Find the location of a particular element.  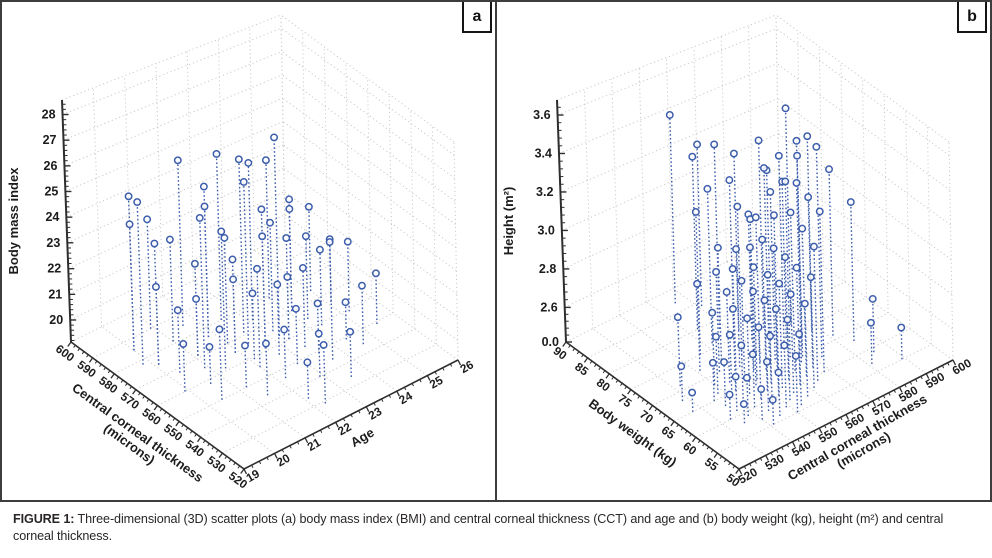

svg-text: 65 is located at coordinates (668, 432).